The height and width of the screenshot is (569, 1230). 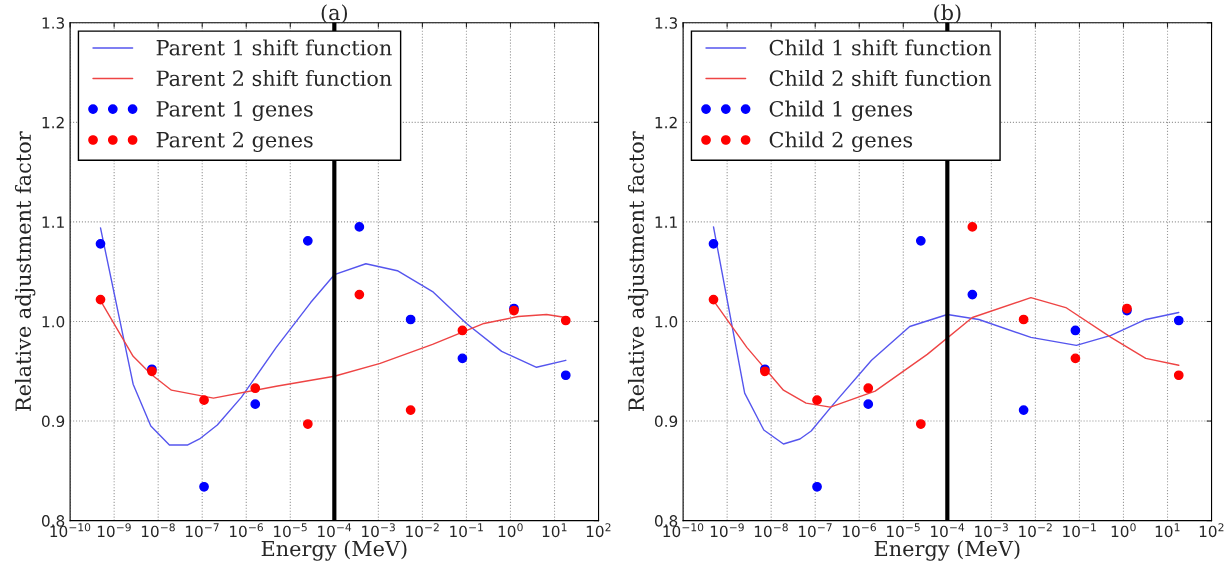 What do you see at coordinates (841, 141) in the screenshot?
I see `legend-label: Child 2 genes` at bounding box center [841, 141].